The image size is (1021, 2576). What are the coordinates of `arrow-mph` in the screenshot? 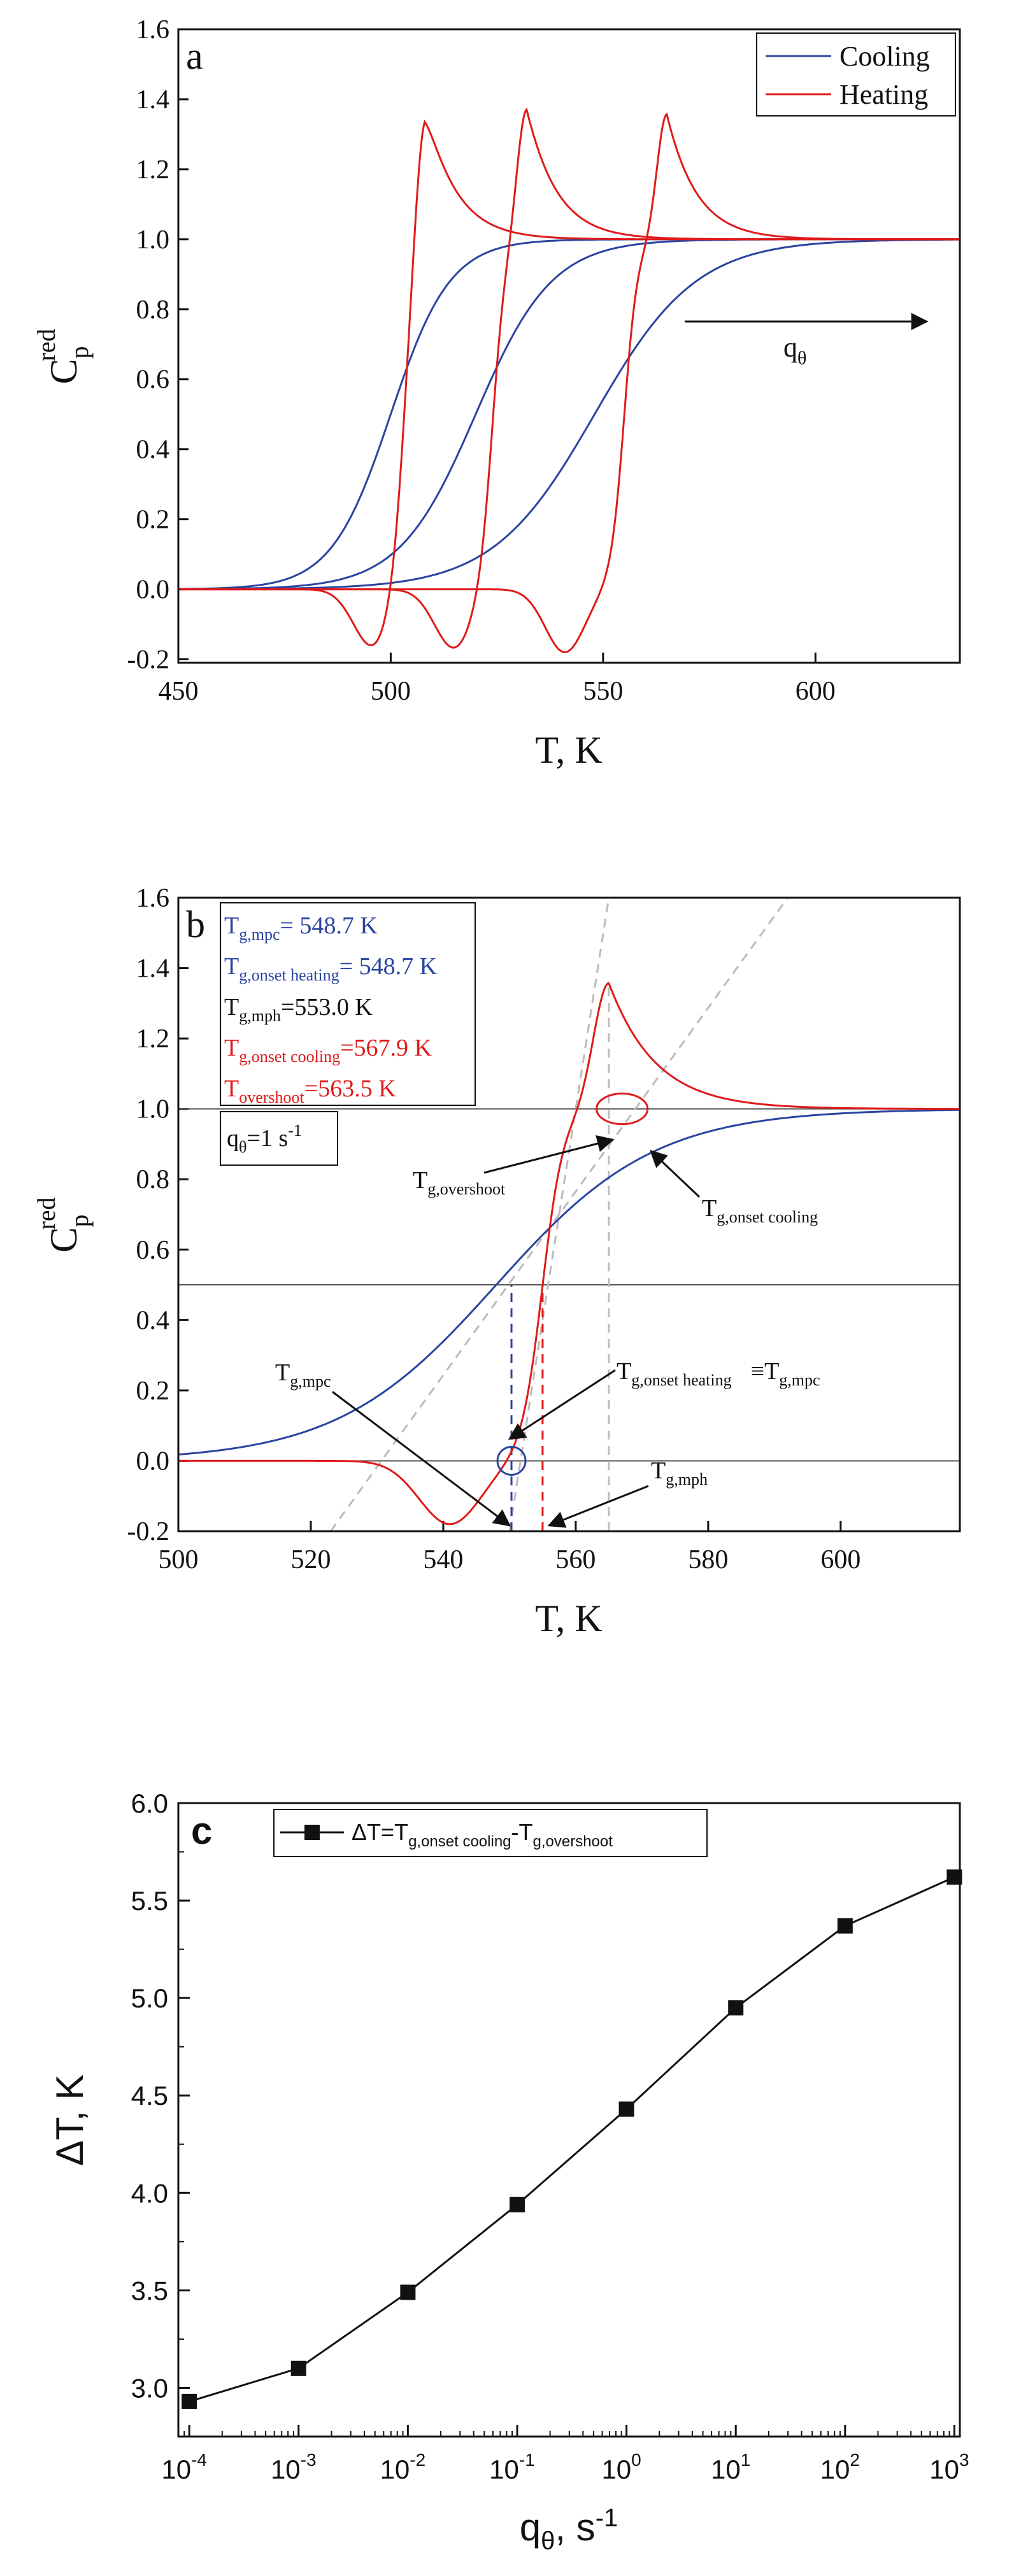 It's located at (598, 1506).